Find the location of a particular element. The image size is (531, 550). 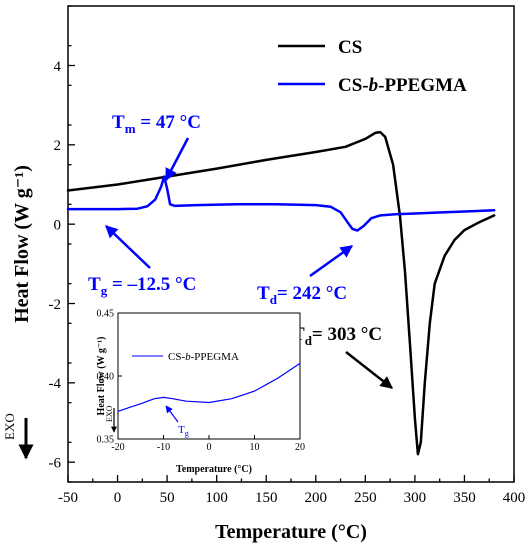

series-cs-b-ppegma is located at coordinates (281, 203).